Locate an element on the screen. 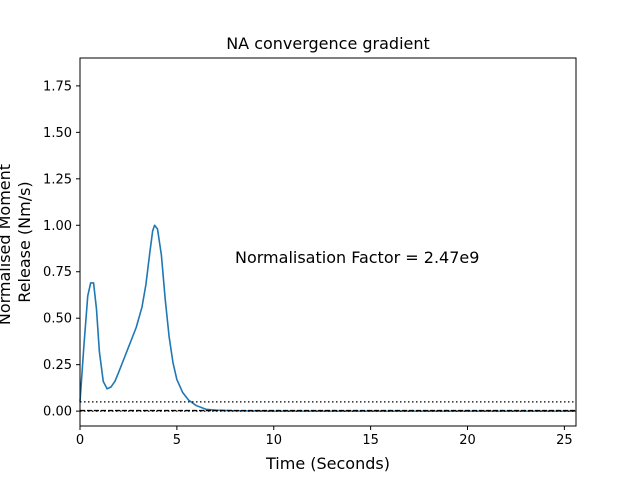  chart-title: NA convergence gradient is located at coordinates (328, 43).